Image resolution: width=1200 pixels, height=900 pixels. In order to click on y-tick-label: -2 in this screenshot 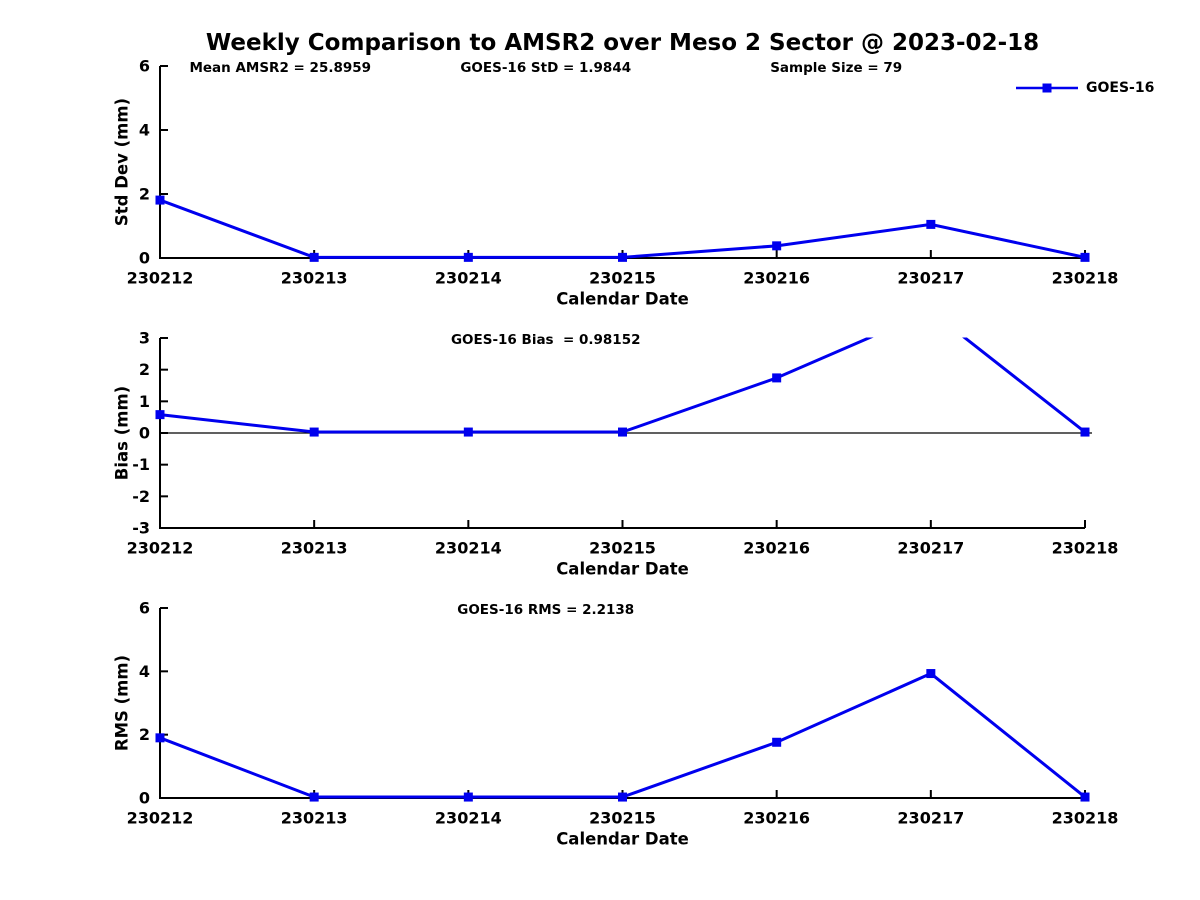, I will do `click(141, 496)`.